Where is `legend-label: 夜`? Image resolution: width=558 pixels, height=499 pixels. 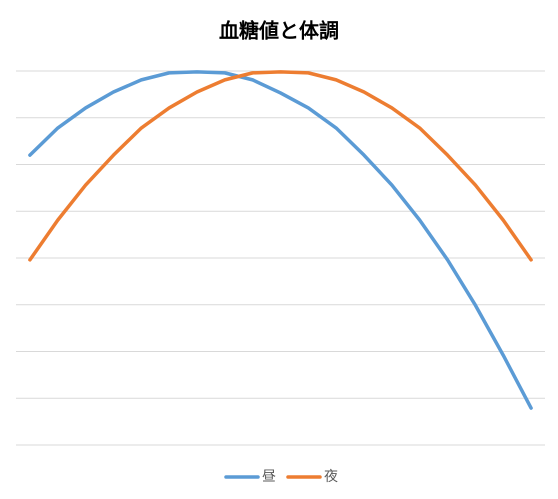 legend-label: 夜 is located at coordinates (331, 477).